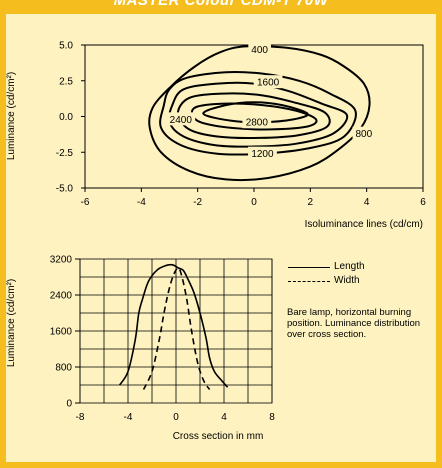  Describe the element at coordinates (61, 332) in the screenshot. I see `y-tick-label-2: 1600` at that location.